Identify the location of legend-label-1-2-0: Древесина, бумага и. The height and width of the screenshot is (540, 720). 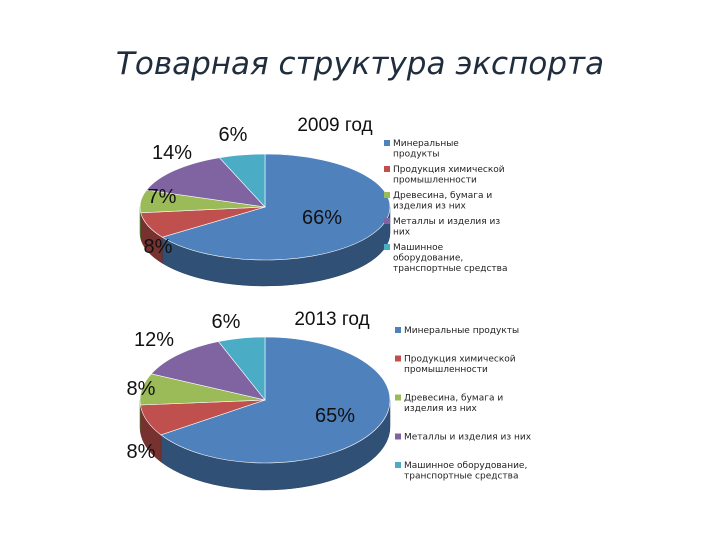
(453, 399).